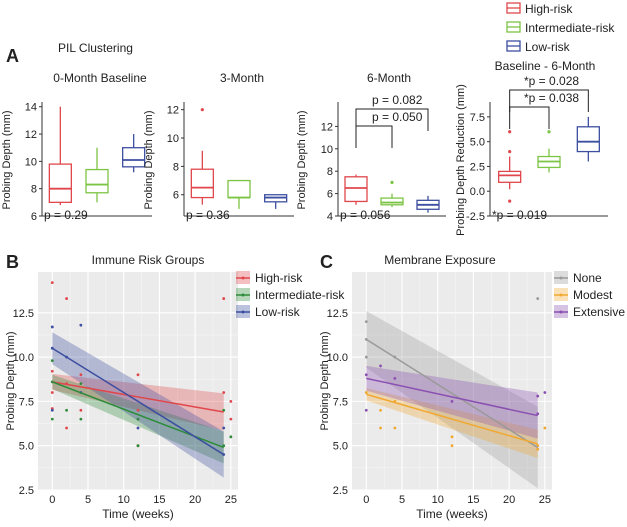 This screenshot has width=627, height=527. What do you see at coordinates (545, 66) in the screenshot?
I see `chart-title: Baseline - 6-Month` at bounding box center [545, 66].